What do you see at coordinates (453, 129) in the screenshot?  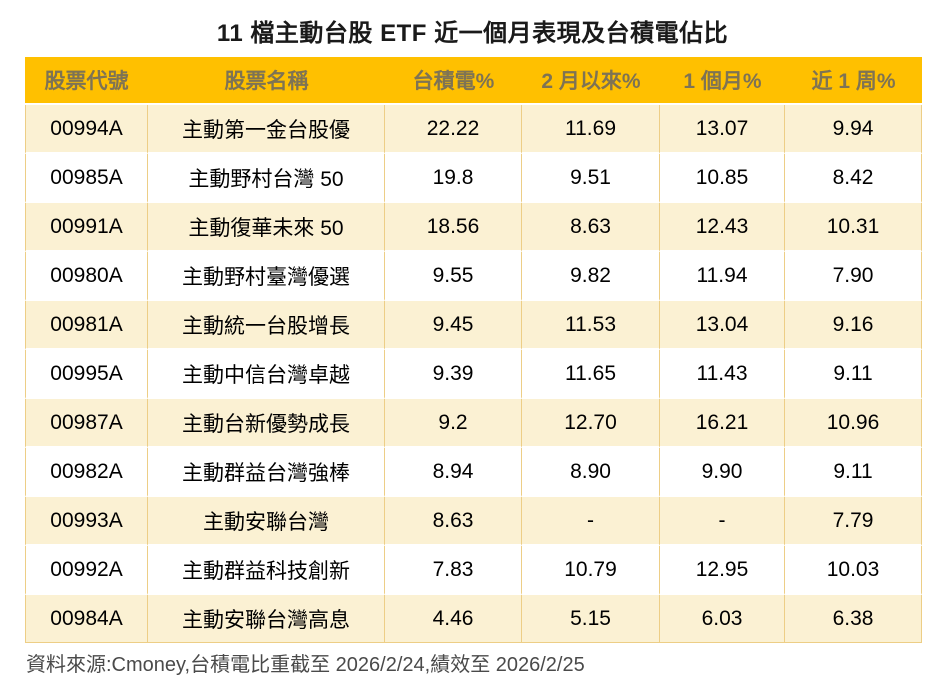 I see `cell-tsmc-pct: 22.22` at bounding box center [453, 129].